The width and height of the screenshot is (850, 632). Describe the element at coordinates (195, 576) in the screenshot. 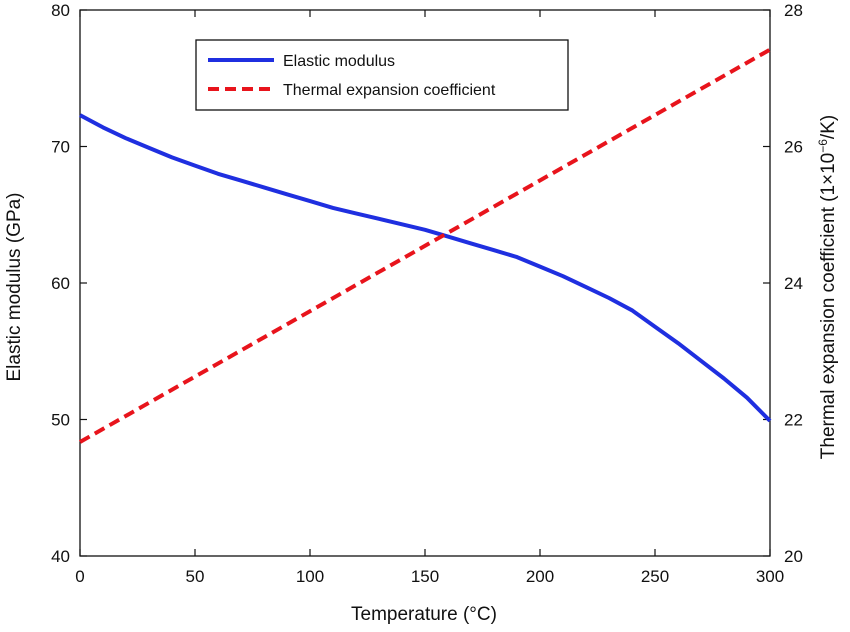

I see `x-tick-label: 50` at that location.